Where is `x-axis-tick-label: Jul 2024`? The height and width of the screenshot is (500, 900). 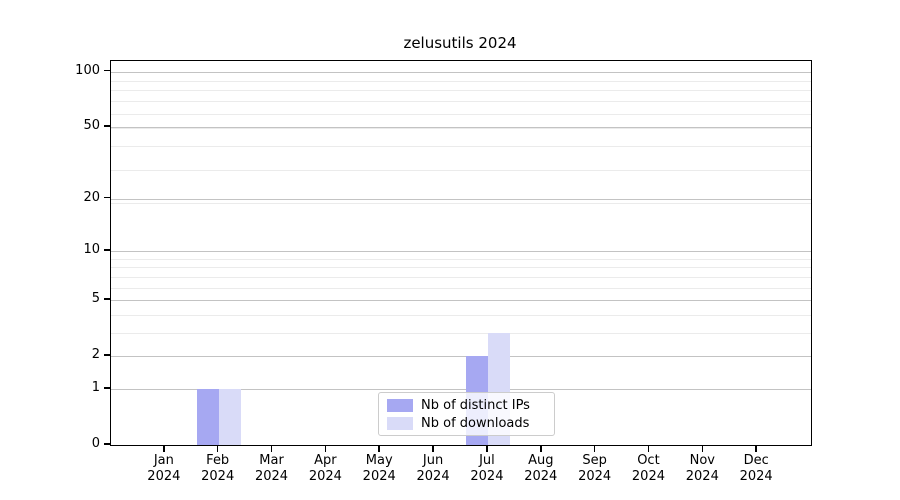
x-axis-tick-label: Jul 2024 is located at coordinates (487, 468).